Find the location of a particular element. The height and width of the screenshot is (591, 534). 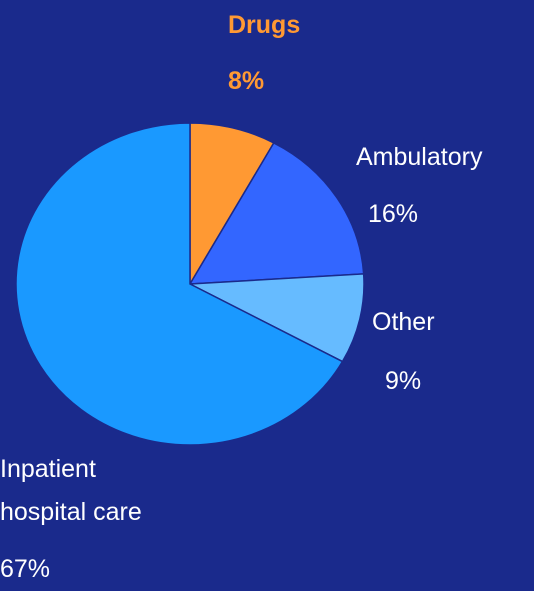

slice-value-label: 9% is located at coordinates (403, 381).